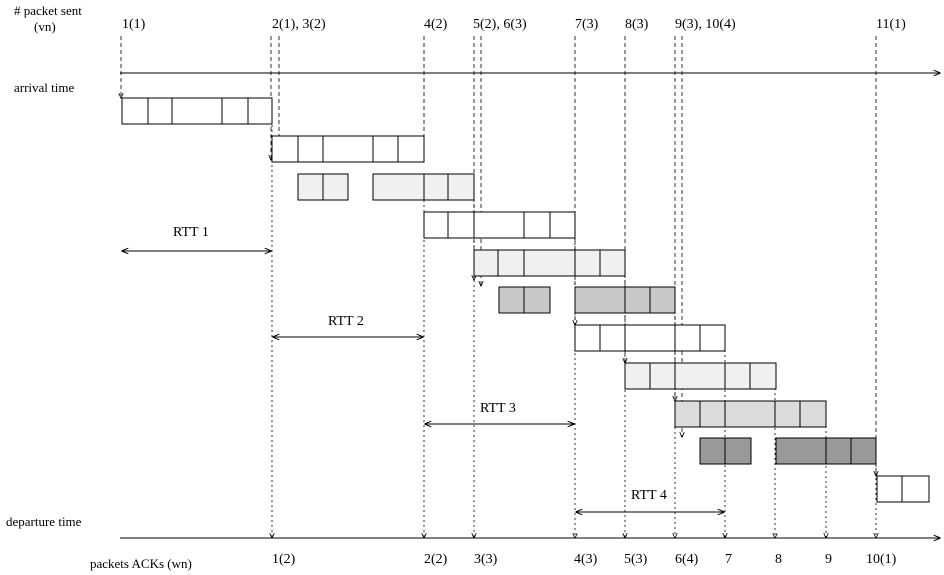  Describe the element at coordinates (284, 559) in the screenshot. I see `ack-label-1: 1(2)` at that location.